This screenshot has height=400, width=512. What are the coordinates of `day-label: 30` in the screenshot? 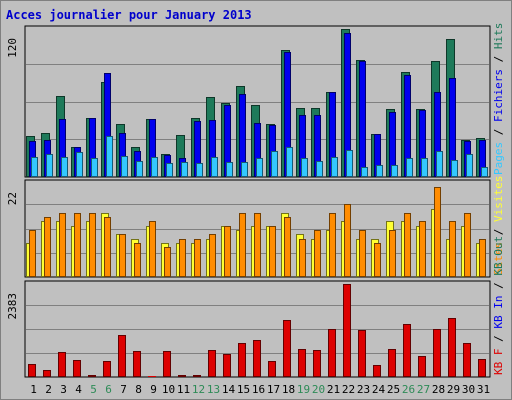 It's located at (468, 389).